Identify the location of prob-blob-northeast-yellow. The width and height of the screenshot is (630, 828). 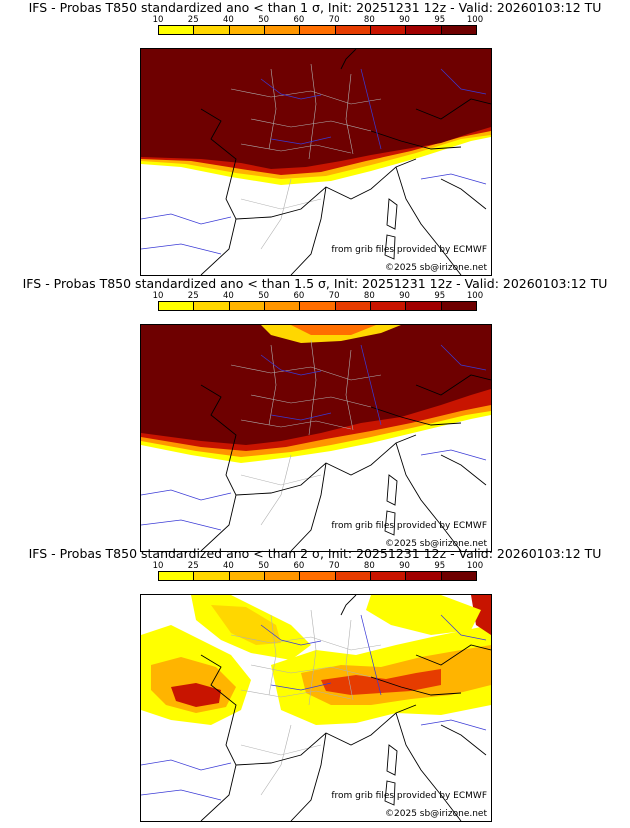
(423, 615).